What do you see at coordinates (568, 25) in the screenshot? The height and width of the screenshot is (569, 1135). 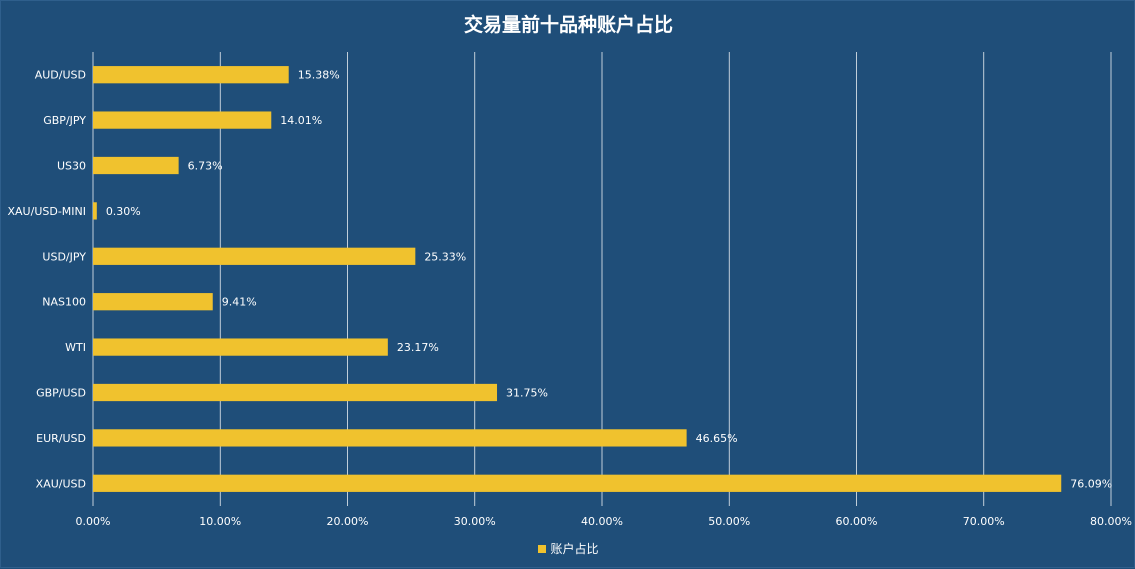 I see `chart-title: 交易量前十品种账户占比` at bounding box center [568, 25].